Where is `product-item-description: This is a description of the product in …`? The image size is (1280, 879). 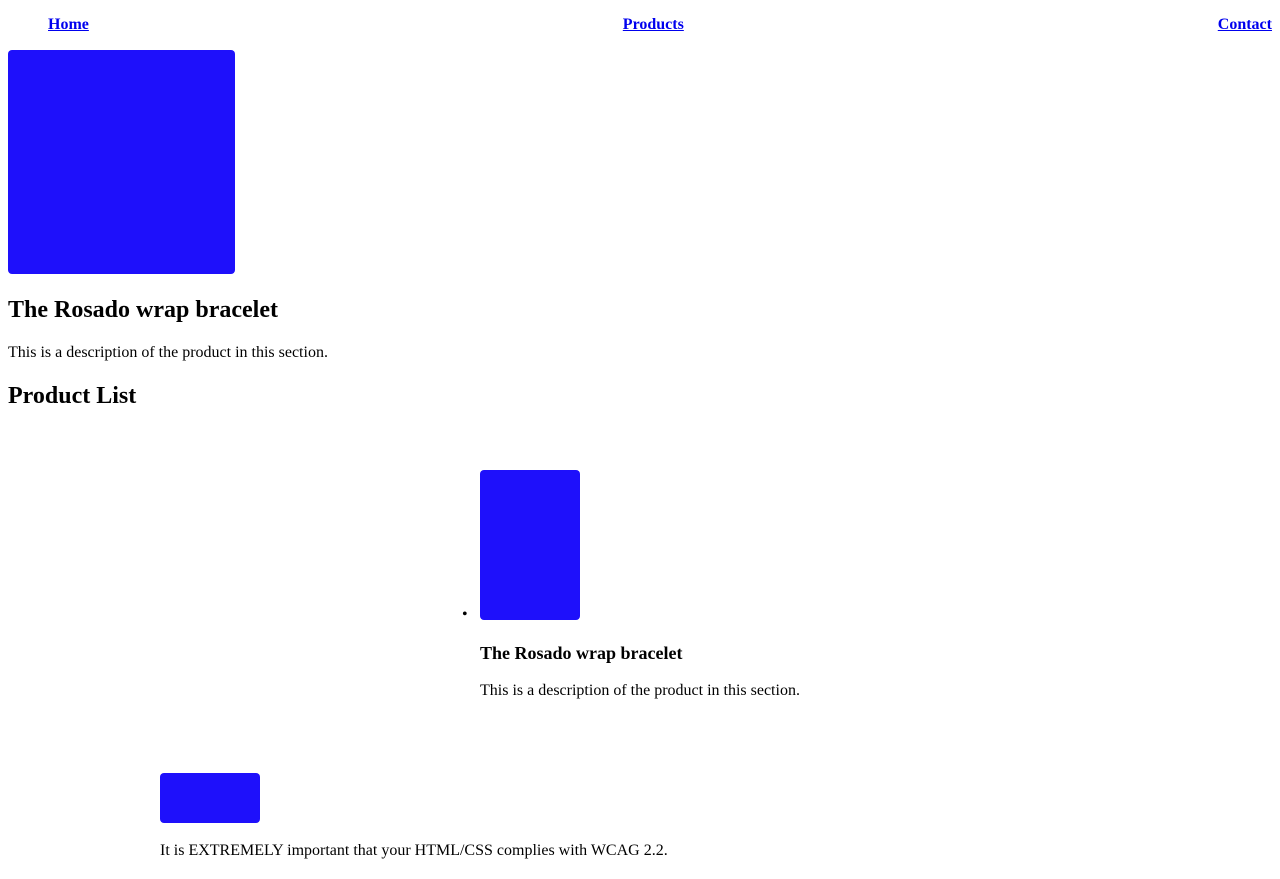 product-item-description: This is a description of the product in … is located at coordinates (640, 690).